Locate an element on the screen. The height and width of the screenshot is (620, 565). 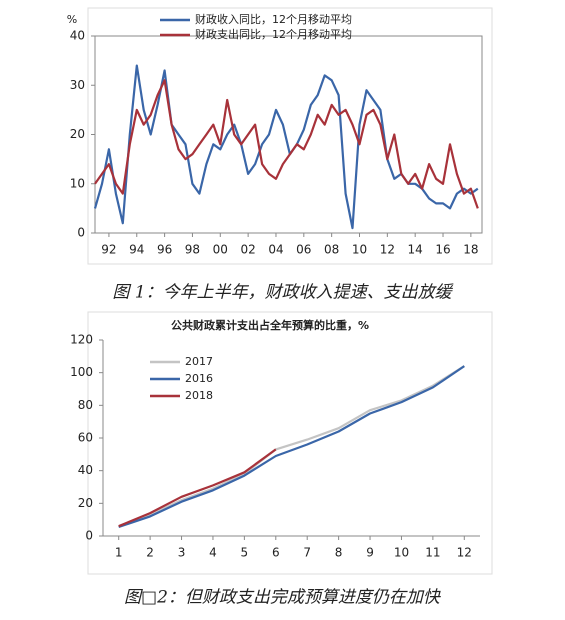
x-tick-label: 96 is located at coordinates (164, 250).